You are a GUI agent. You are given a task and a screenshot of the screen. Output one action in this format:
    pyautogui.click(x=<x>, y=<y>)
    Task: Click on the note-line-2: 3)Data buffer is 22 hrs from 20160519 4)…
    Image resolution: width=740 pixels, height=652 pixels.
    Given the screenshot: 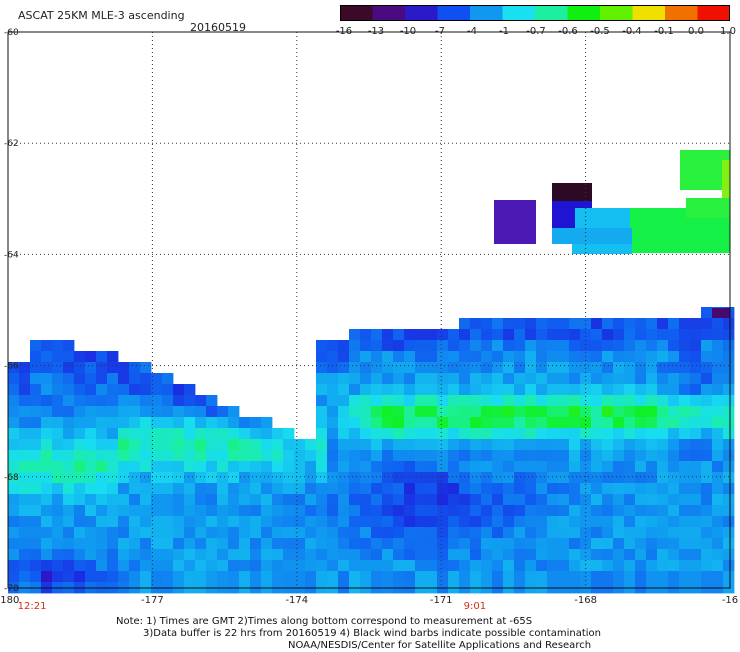 What is the action you would take?
    pyautogui.click(x=372, y=633)
    